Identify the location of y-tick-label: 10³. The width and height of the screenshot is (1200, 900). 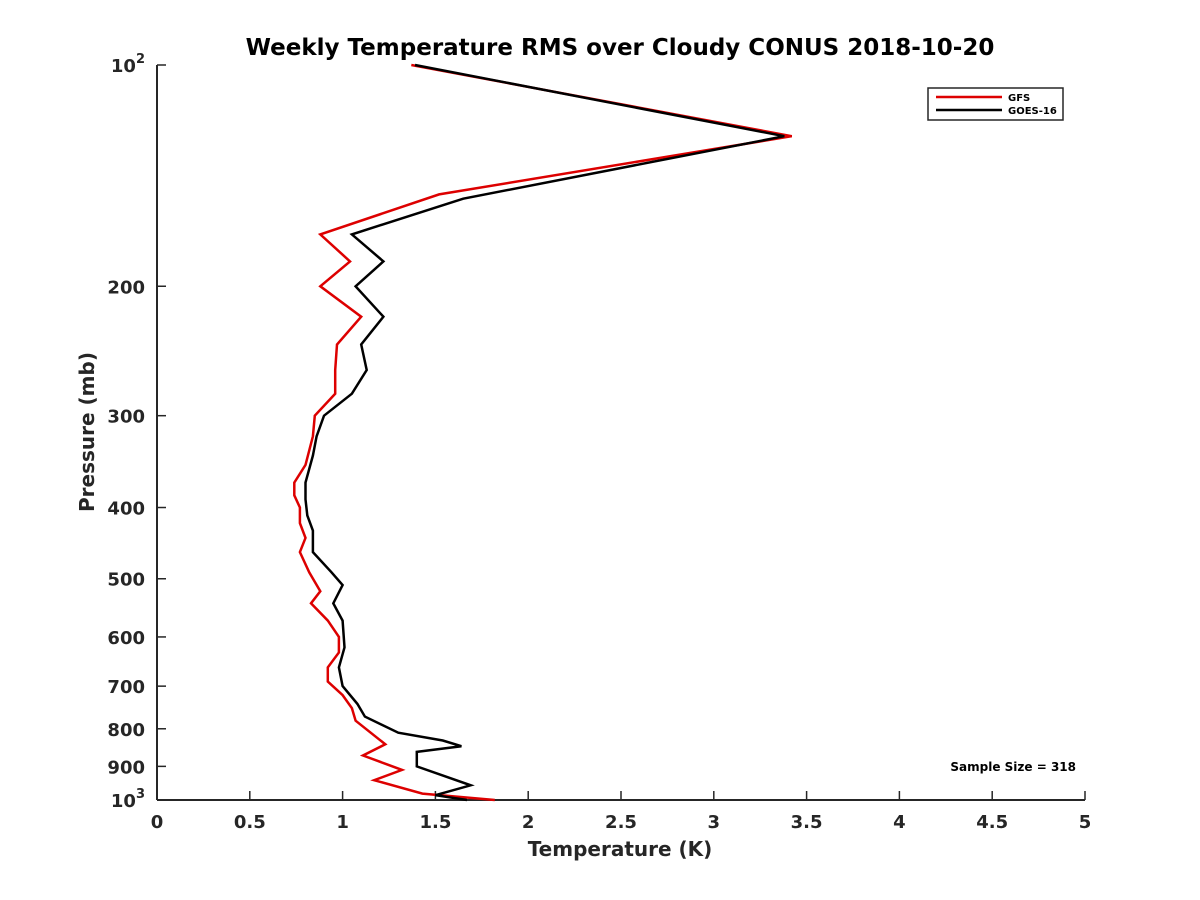
(128, 799).